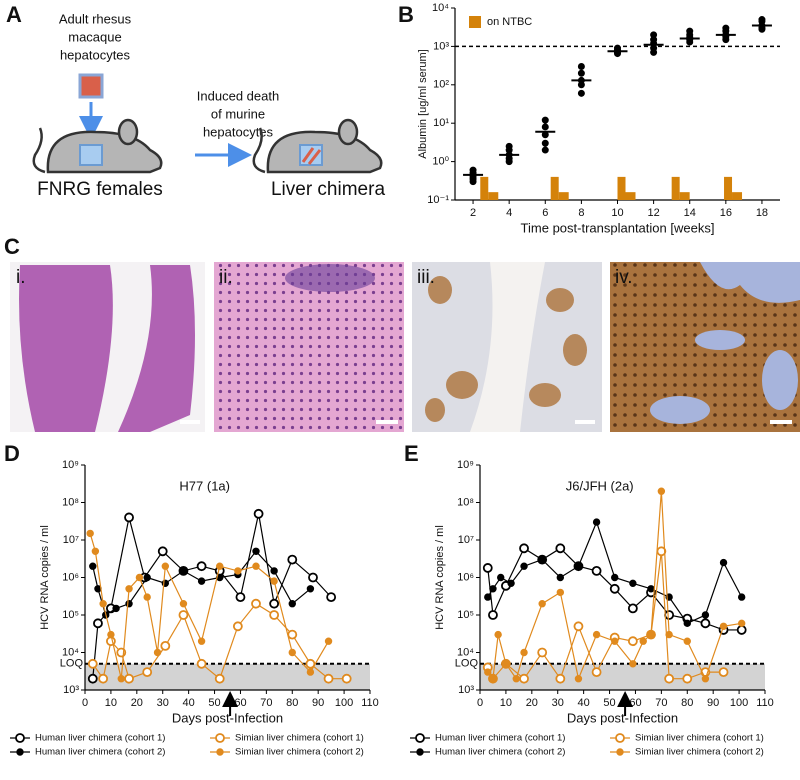  I want to click on chart-title: J6/JFH (2a), so click(600, 485).